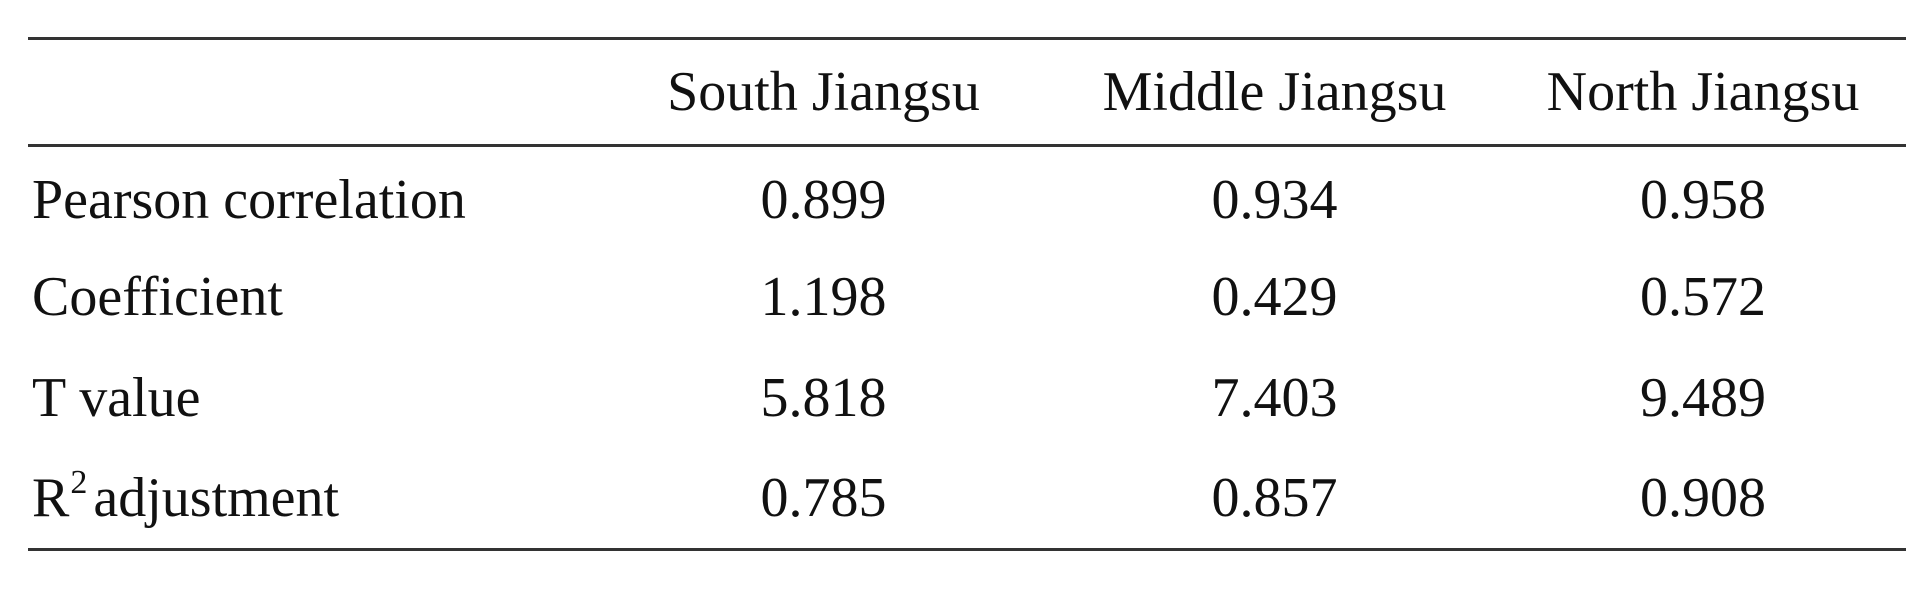 The image size is (1918, 591). What do you see at coordinates (1703, 92) in the screenshot?
I see `header-north-jiangsu: North Jiangsu` at bounding box center [1703, 92].